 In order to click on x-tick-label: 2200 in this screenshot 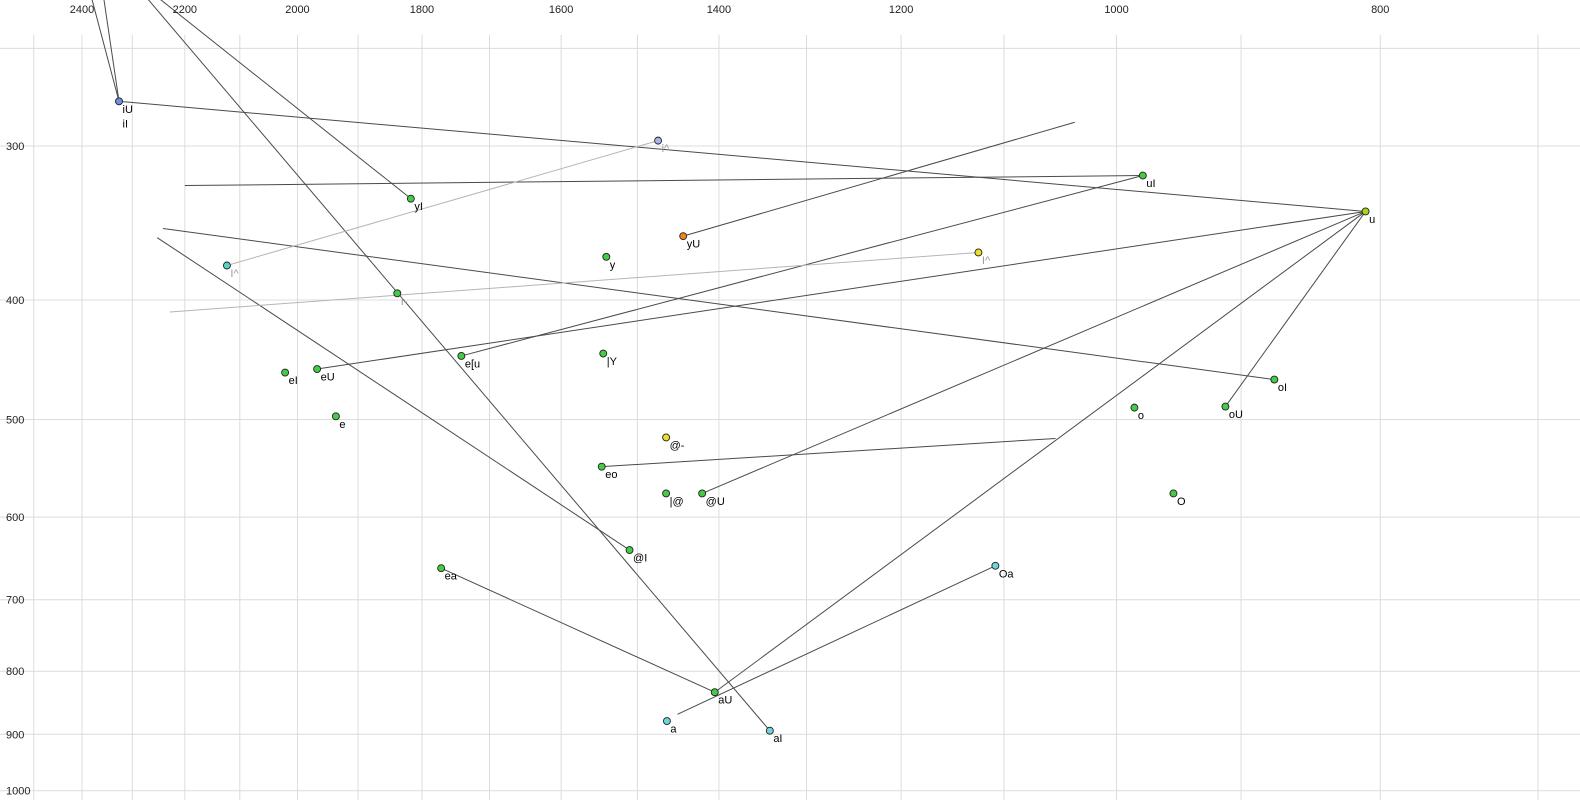, I will do `click(185, 10)`.